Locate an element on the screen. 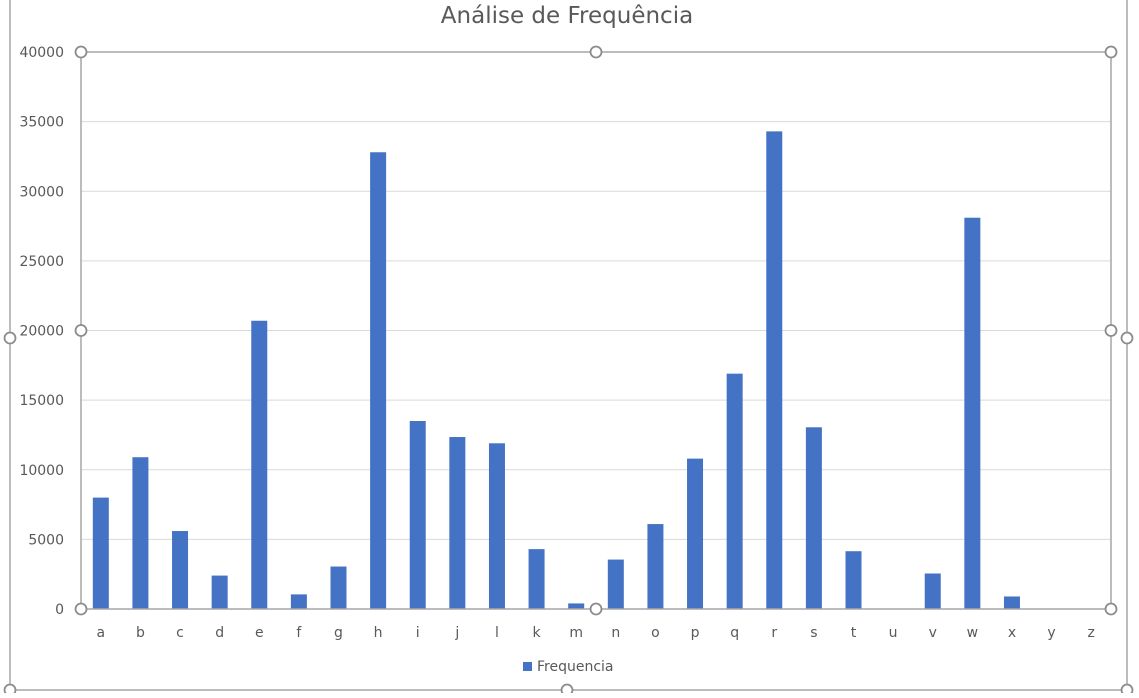 This screenshot has width=1139, height=698. x-tick-label: f is located at coordinates (299, 633).